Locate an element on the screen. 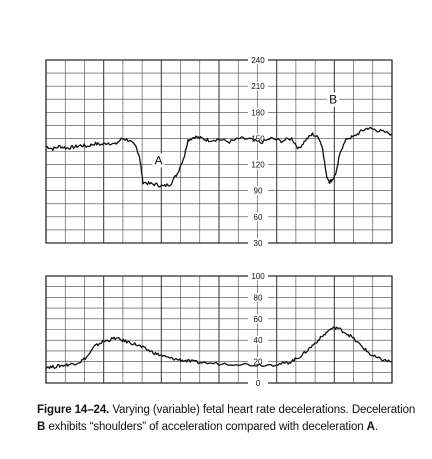 The width and height of the screenshot is (432, 459). uterine-contractions-tick-label: 100 is located at coordinates (258, 276).